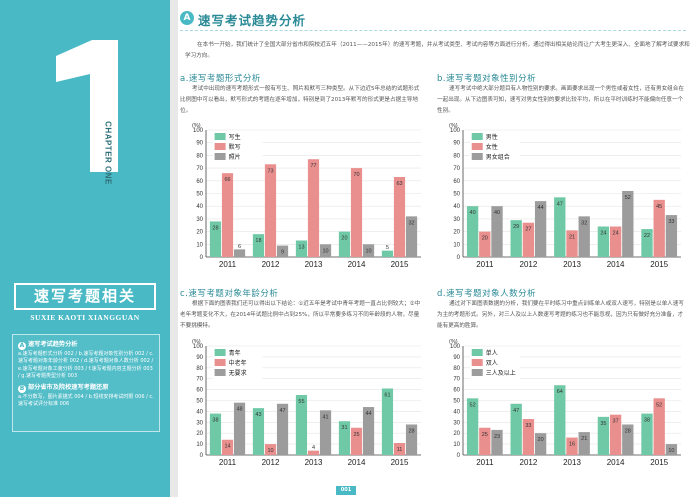 The width and height of the screenshot is (700, 497). I want to click on bar-value-label: 47, so click(560, 204).